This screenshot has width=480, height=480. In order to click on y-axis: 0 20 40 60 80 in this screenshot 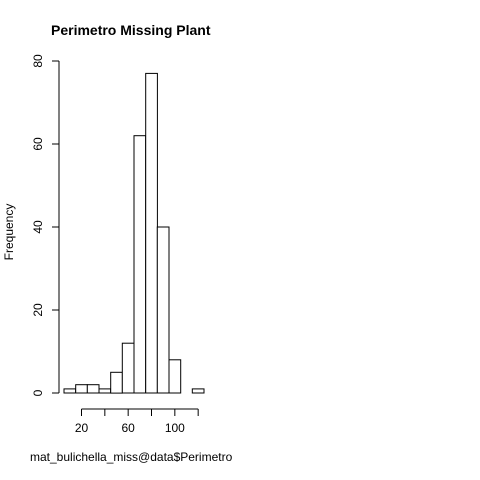, I will do `click(45, 225)`.